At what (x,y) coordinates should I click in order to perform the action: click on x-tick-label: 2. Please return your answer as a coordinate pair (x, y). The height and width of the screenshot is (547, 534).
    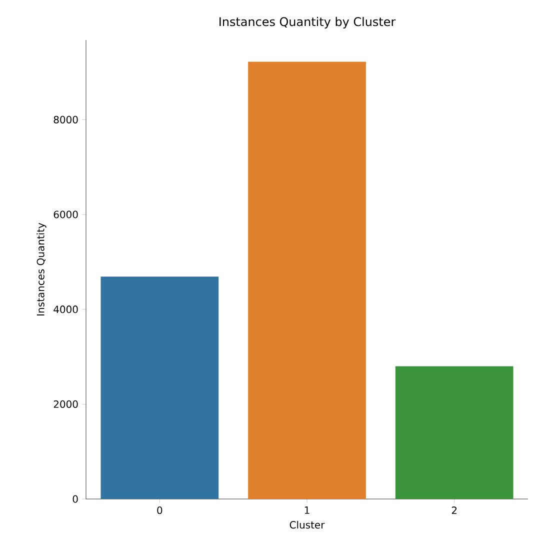
    Looking at the image, I should click on (454, 510).